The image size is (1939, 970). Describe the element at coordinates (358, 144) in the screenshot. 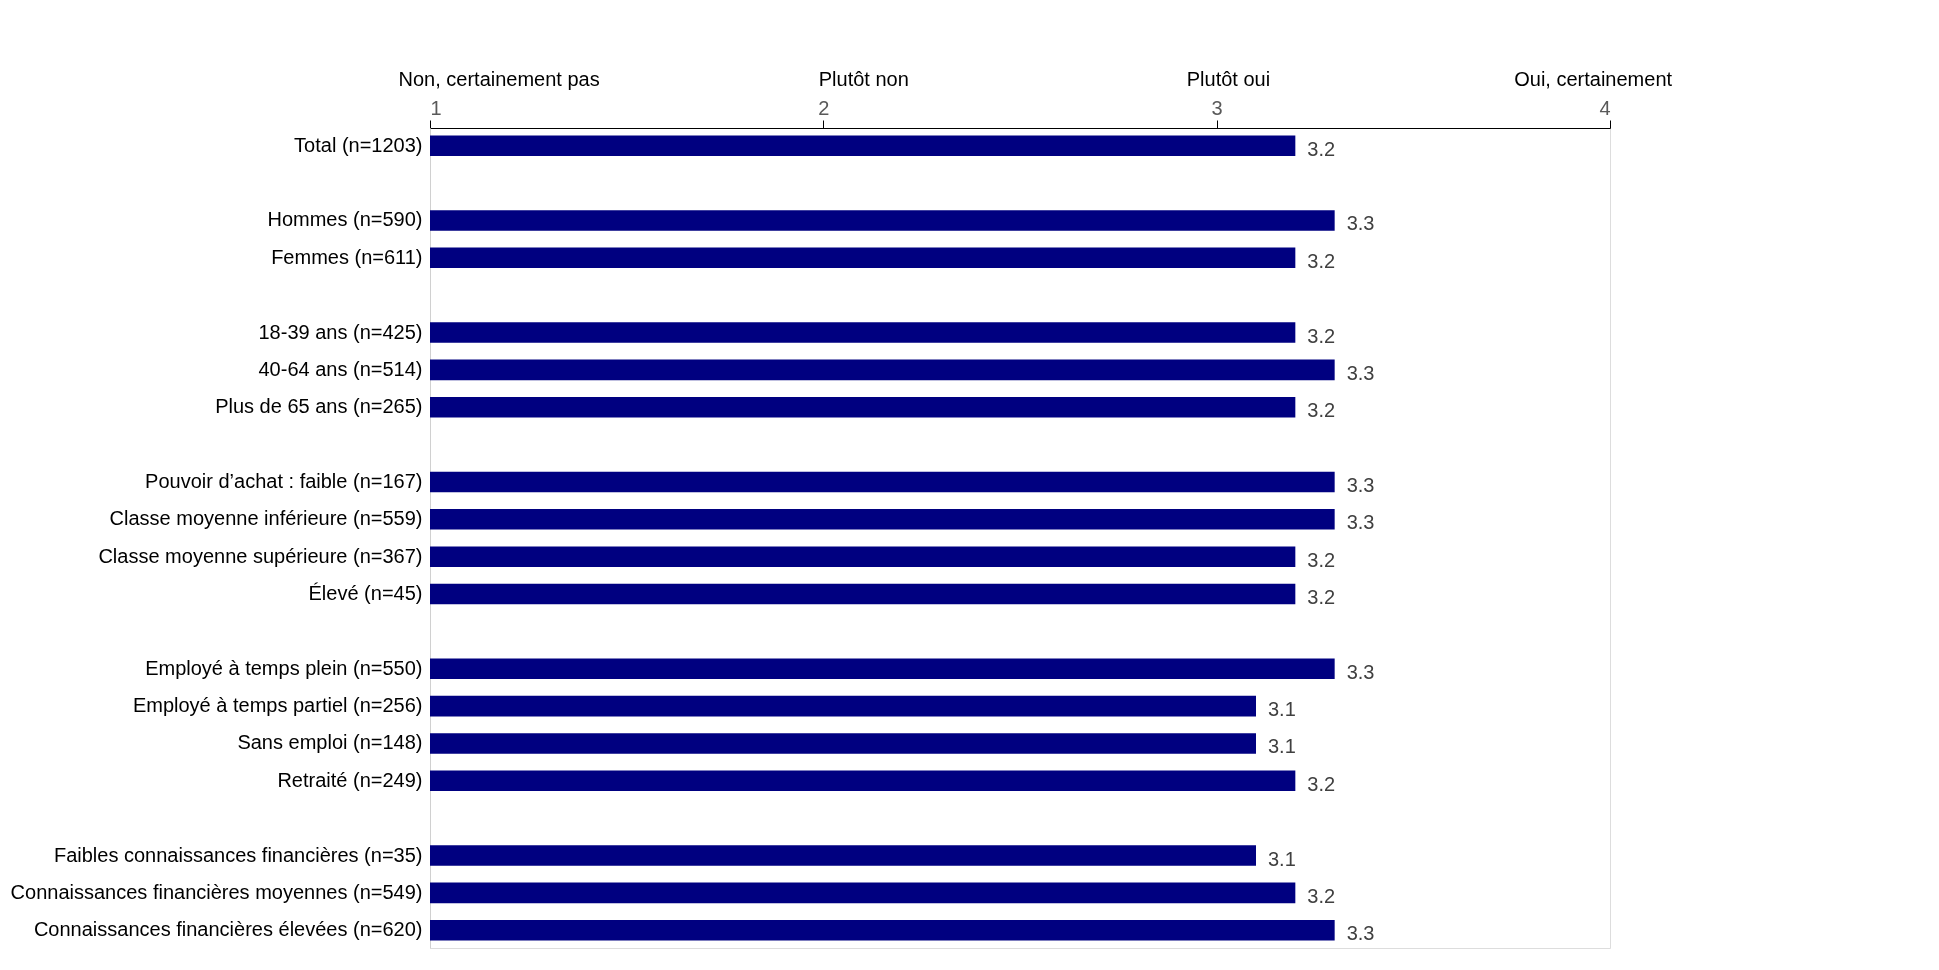

I see `y-tick-label: Total (n=1203)` at that location.